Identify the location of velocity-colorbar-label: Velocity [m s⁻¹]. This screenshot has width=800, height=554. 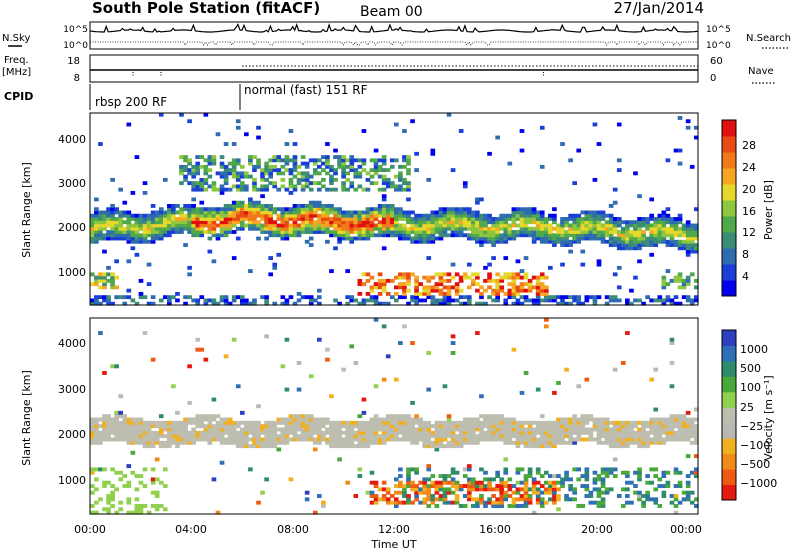
(768, 417).